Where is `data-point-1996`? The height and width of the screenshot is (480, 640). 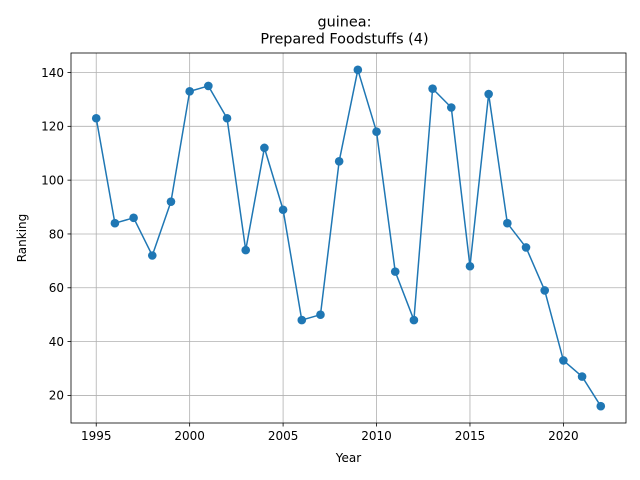
data-point-1996 is located at coordinates (115, 223).